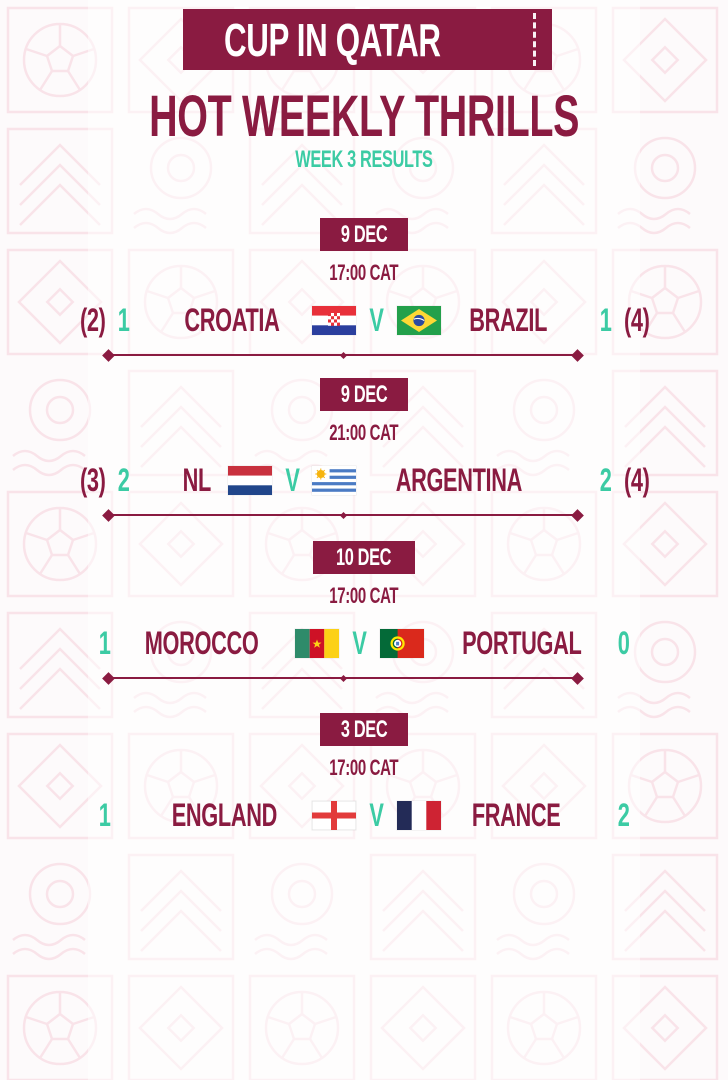 This screenshot has height=1080, width=728. I want to click on away-score-group: 2 (4), so click(626, 480).